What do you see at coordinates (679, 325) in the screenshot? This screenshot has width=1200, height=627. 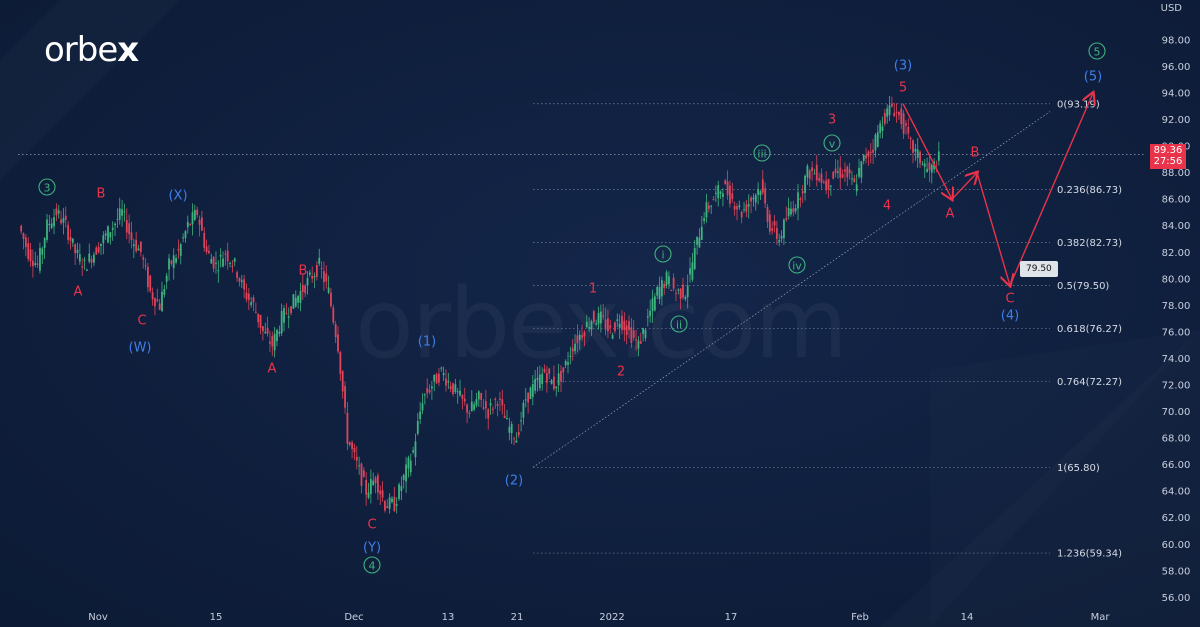 I see `wave-label: ii` at bounding box center [679, 325].